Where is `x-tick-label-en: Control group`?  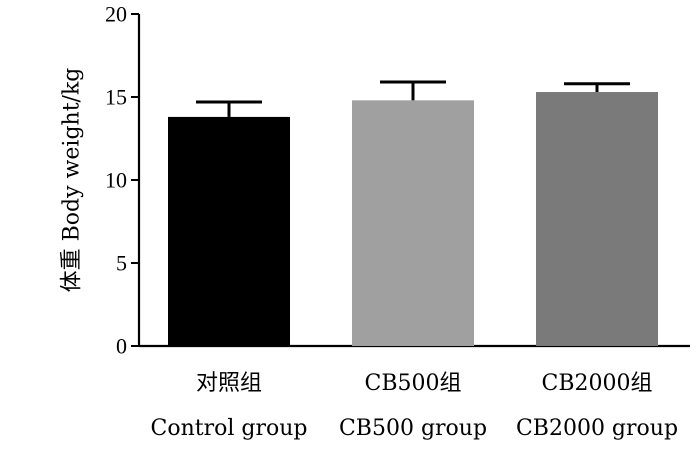
x-tick-label-en: Control group is located at coordinates (229, 428).